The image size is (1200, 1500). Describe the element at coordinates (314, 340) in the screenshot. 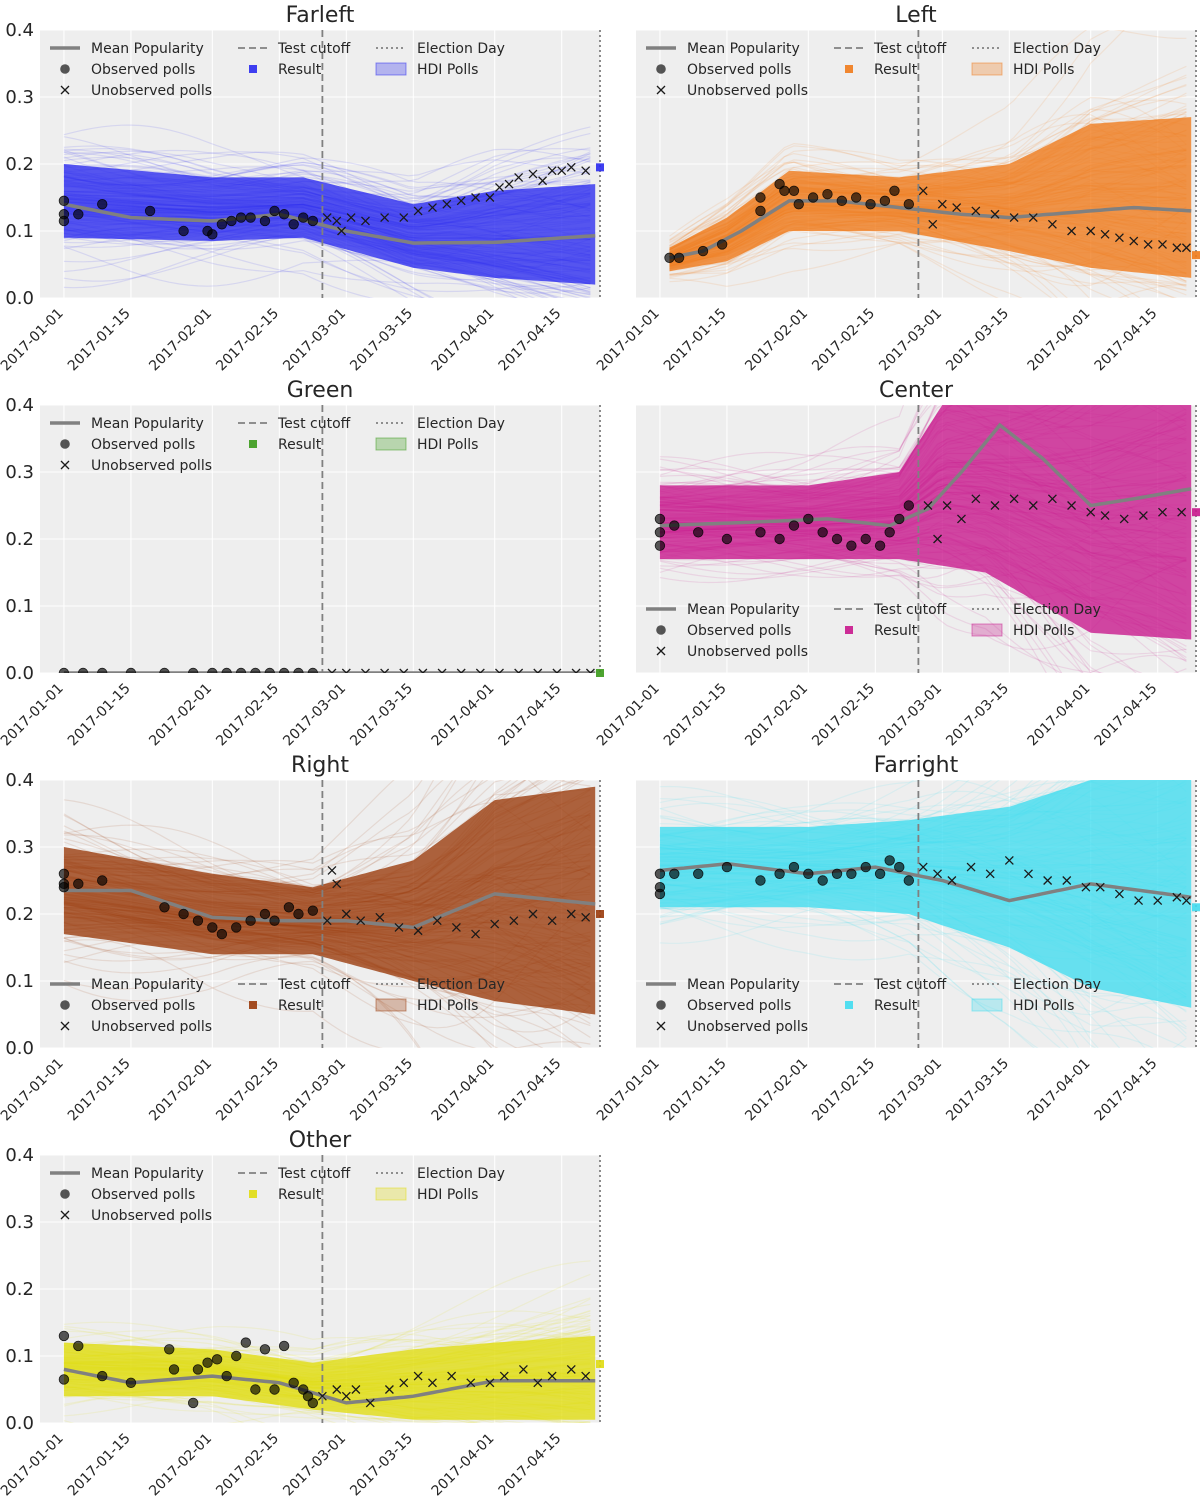

I see `x-tick-label: 2017-03-01` at that location.